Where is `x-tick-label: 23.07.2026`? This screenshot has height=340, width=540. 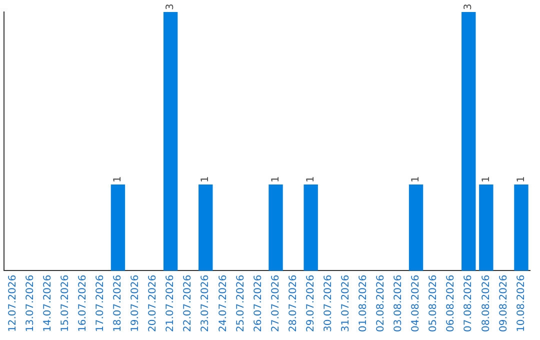 x-tick-label: 23.07.2026 is located at coordinates (206, 303).